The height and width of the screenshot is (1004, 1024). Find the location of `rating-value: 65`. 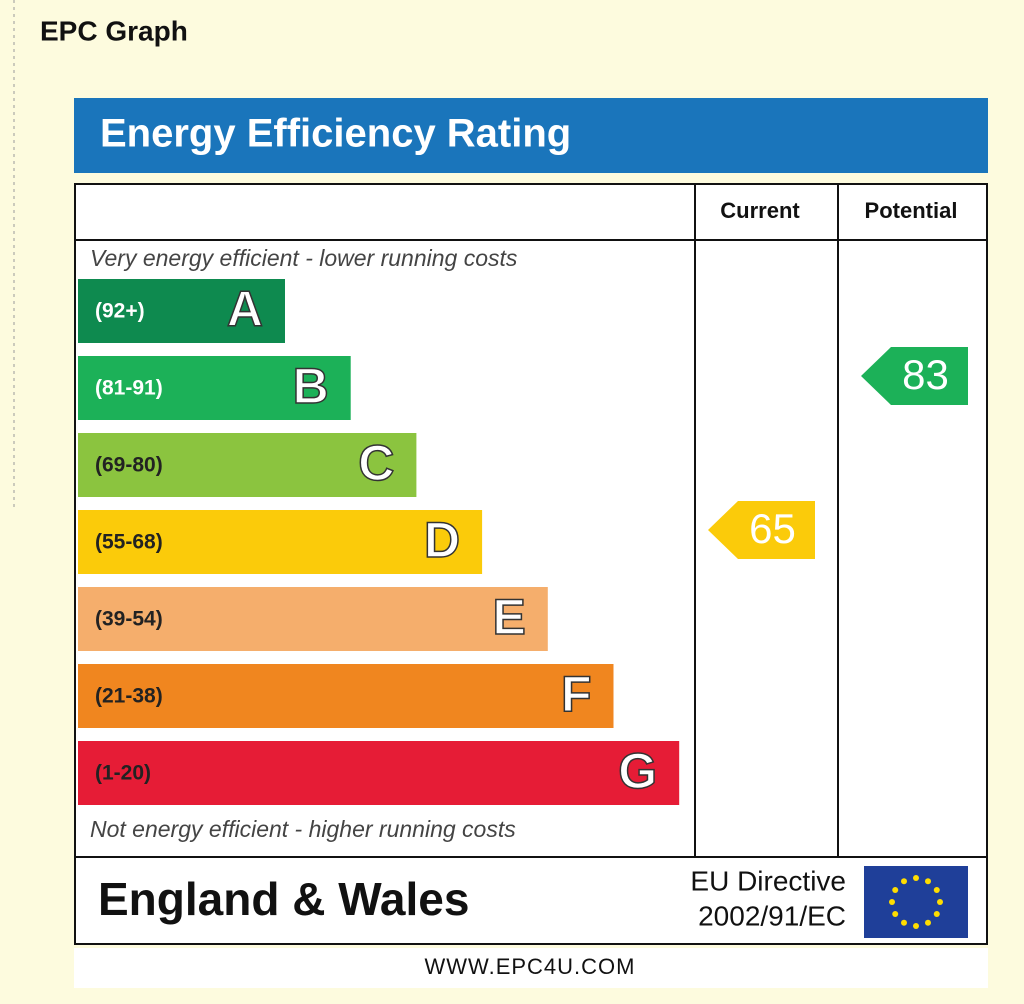

rating-value: 65 is located at coordinates (772, 528).